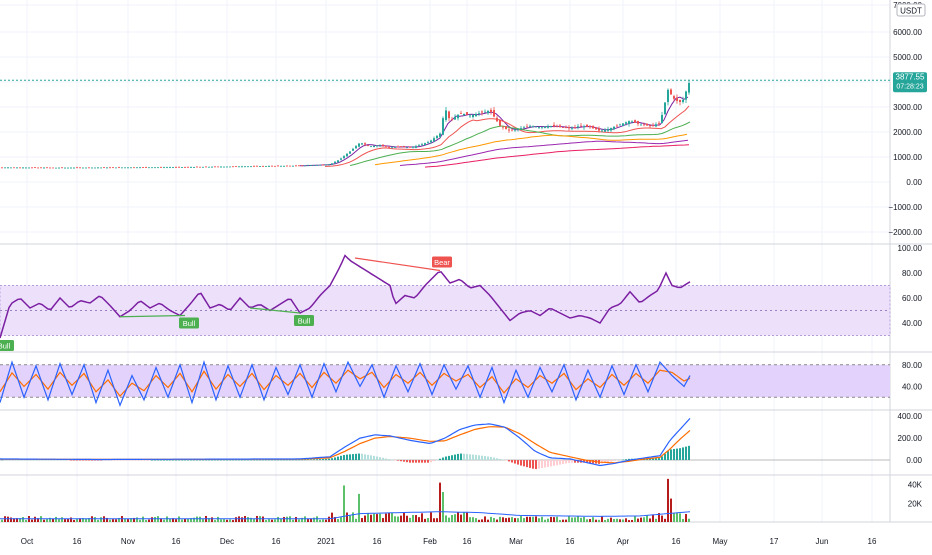  Describe the element at coordinates (905, 207) in the screenshot. I see `price-tick-label: −1000.00` at that location.